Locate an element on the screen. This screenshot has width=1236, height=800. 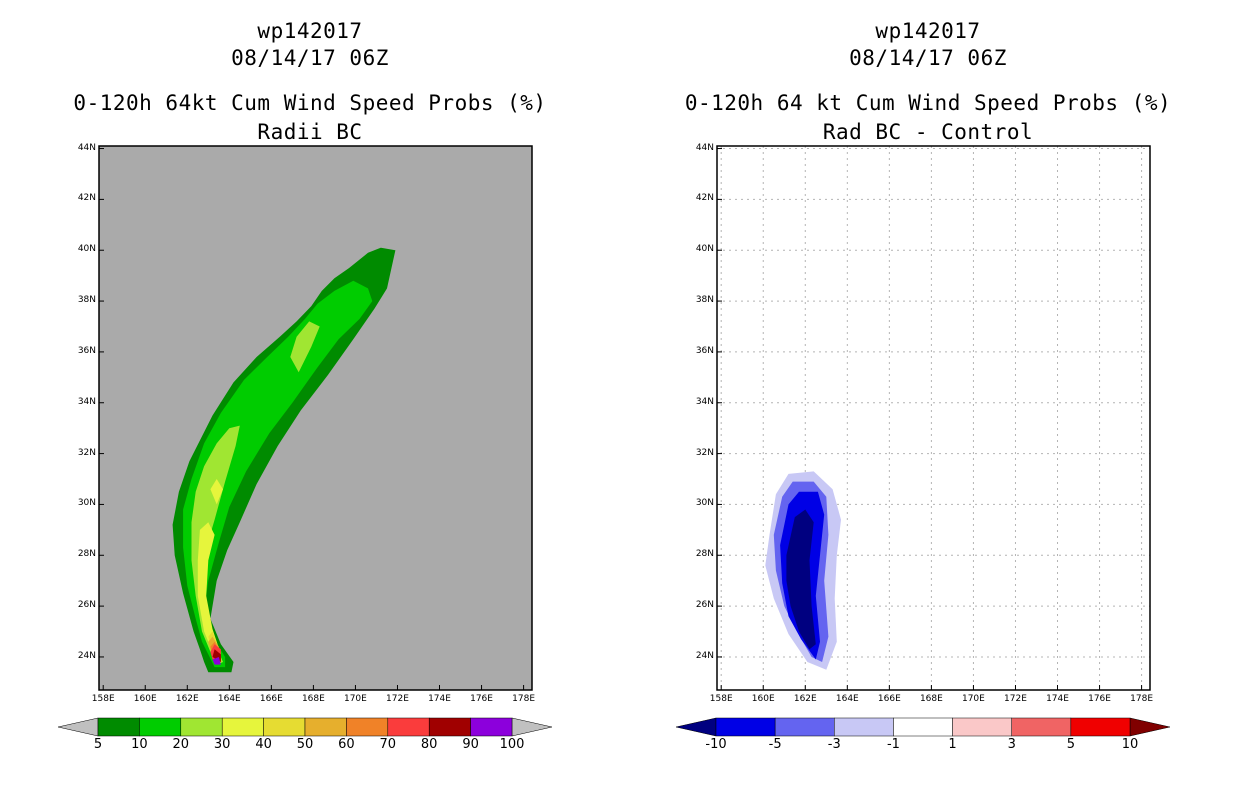
colorbar-label: 90 is located at coordinates (470, 744).